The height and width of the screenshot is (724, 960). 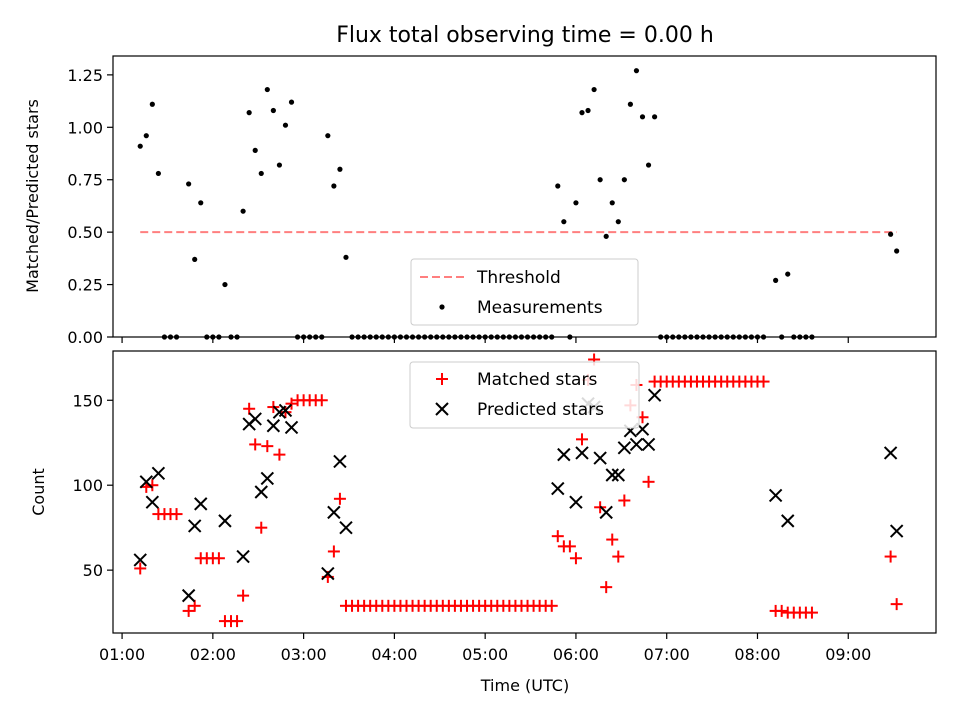 I want to click on y-tick-label: 50, so click(x=93, y=570).